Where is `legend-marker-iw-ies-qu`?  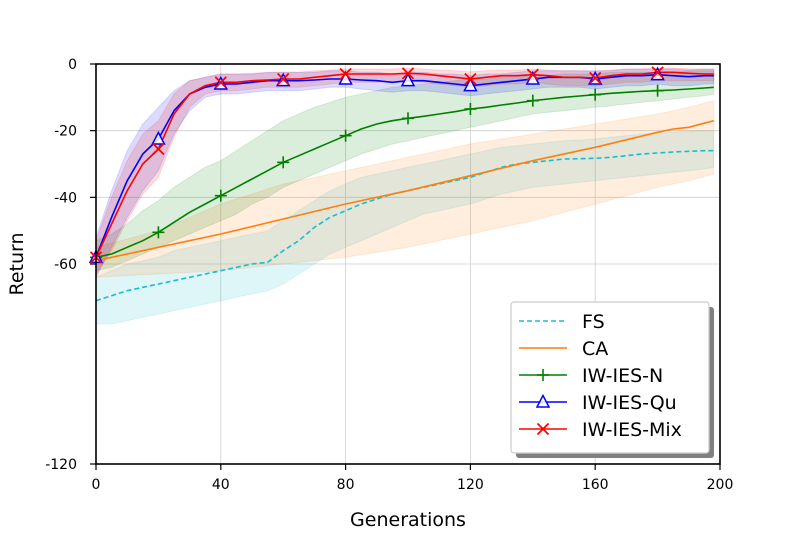 legend-marker-iw-ies-qu is located at coordinates (543, 400).